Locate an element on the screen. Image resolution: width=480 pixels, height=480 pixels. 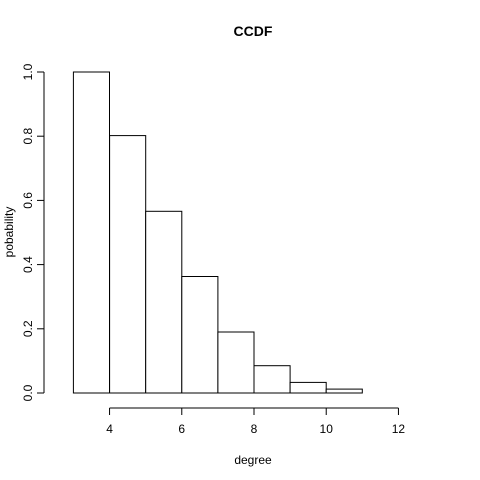
y-tick-label-3: 0.6 is located at coordinates (28, 200).